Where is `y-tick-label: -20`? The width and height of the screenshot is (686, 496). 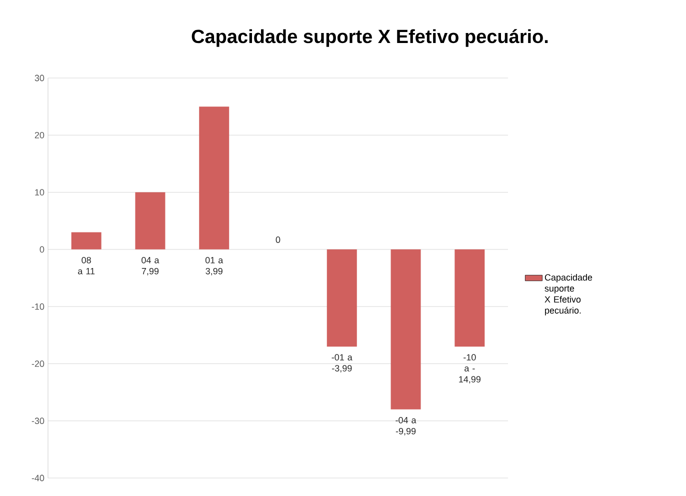 y-tick-label: -20 is located at coordinates (38, 363).